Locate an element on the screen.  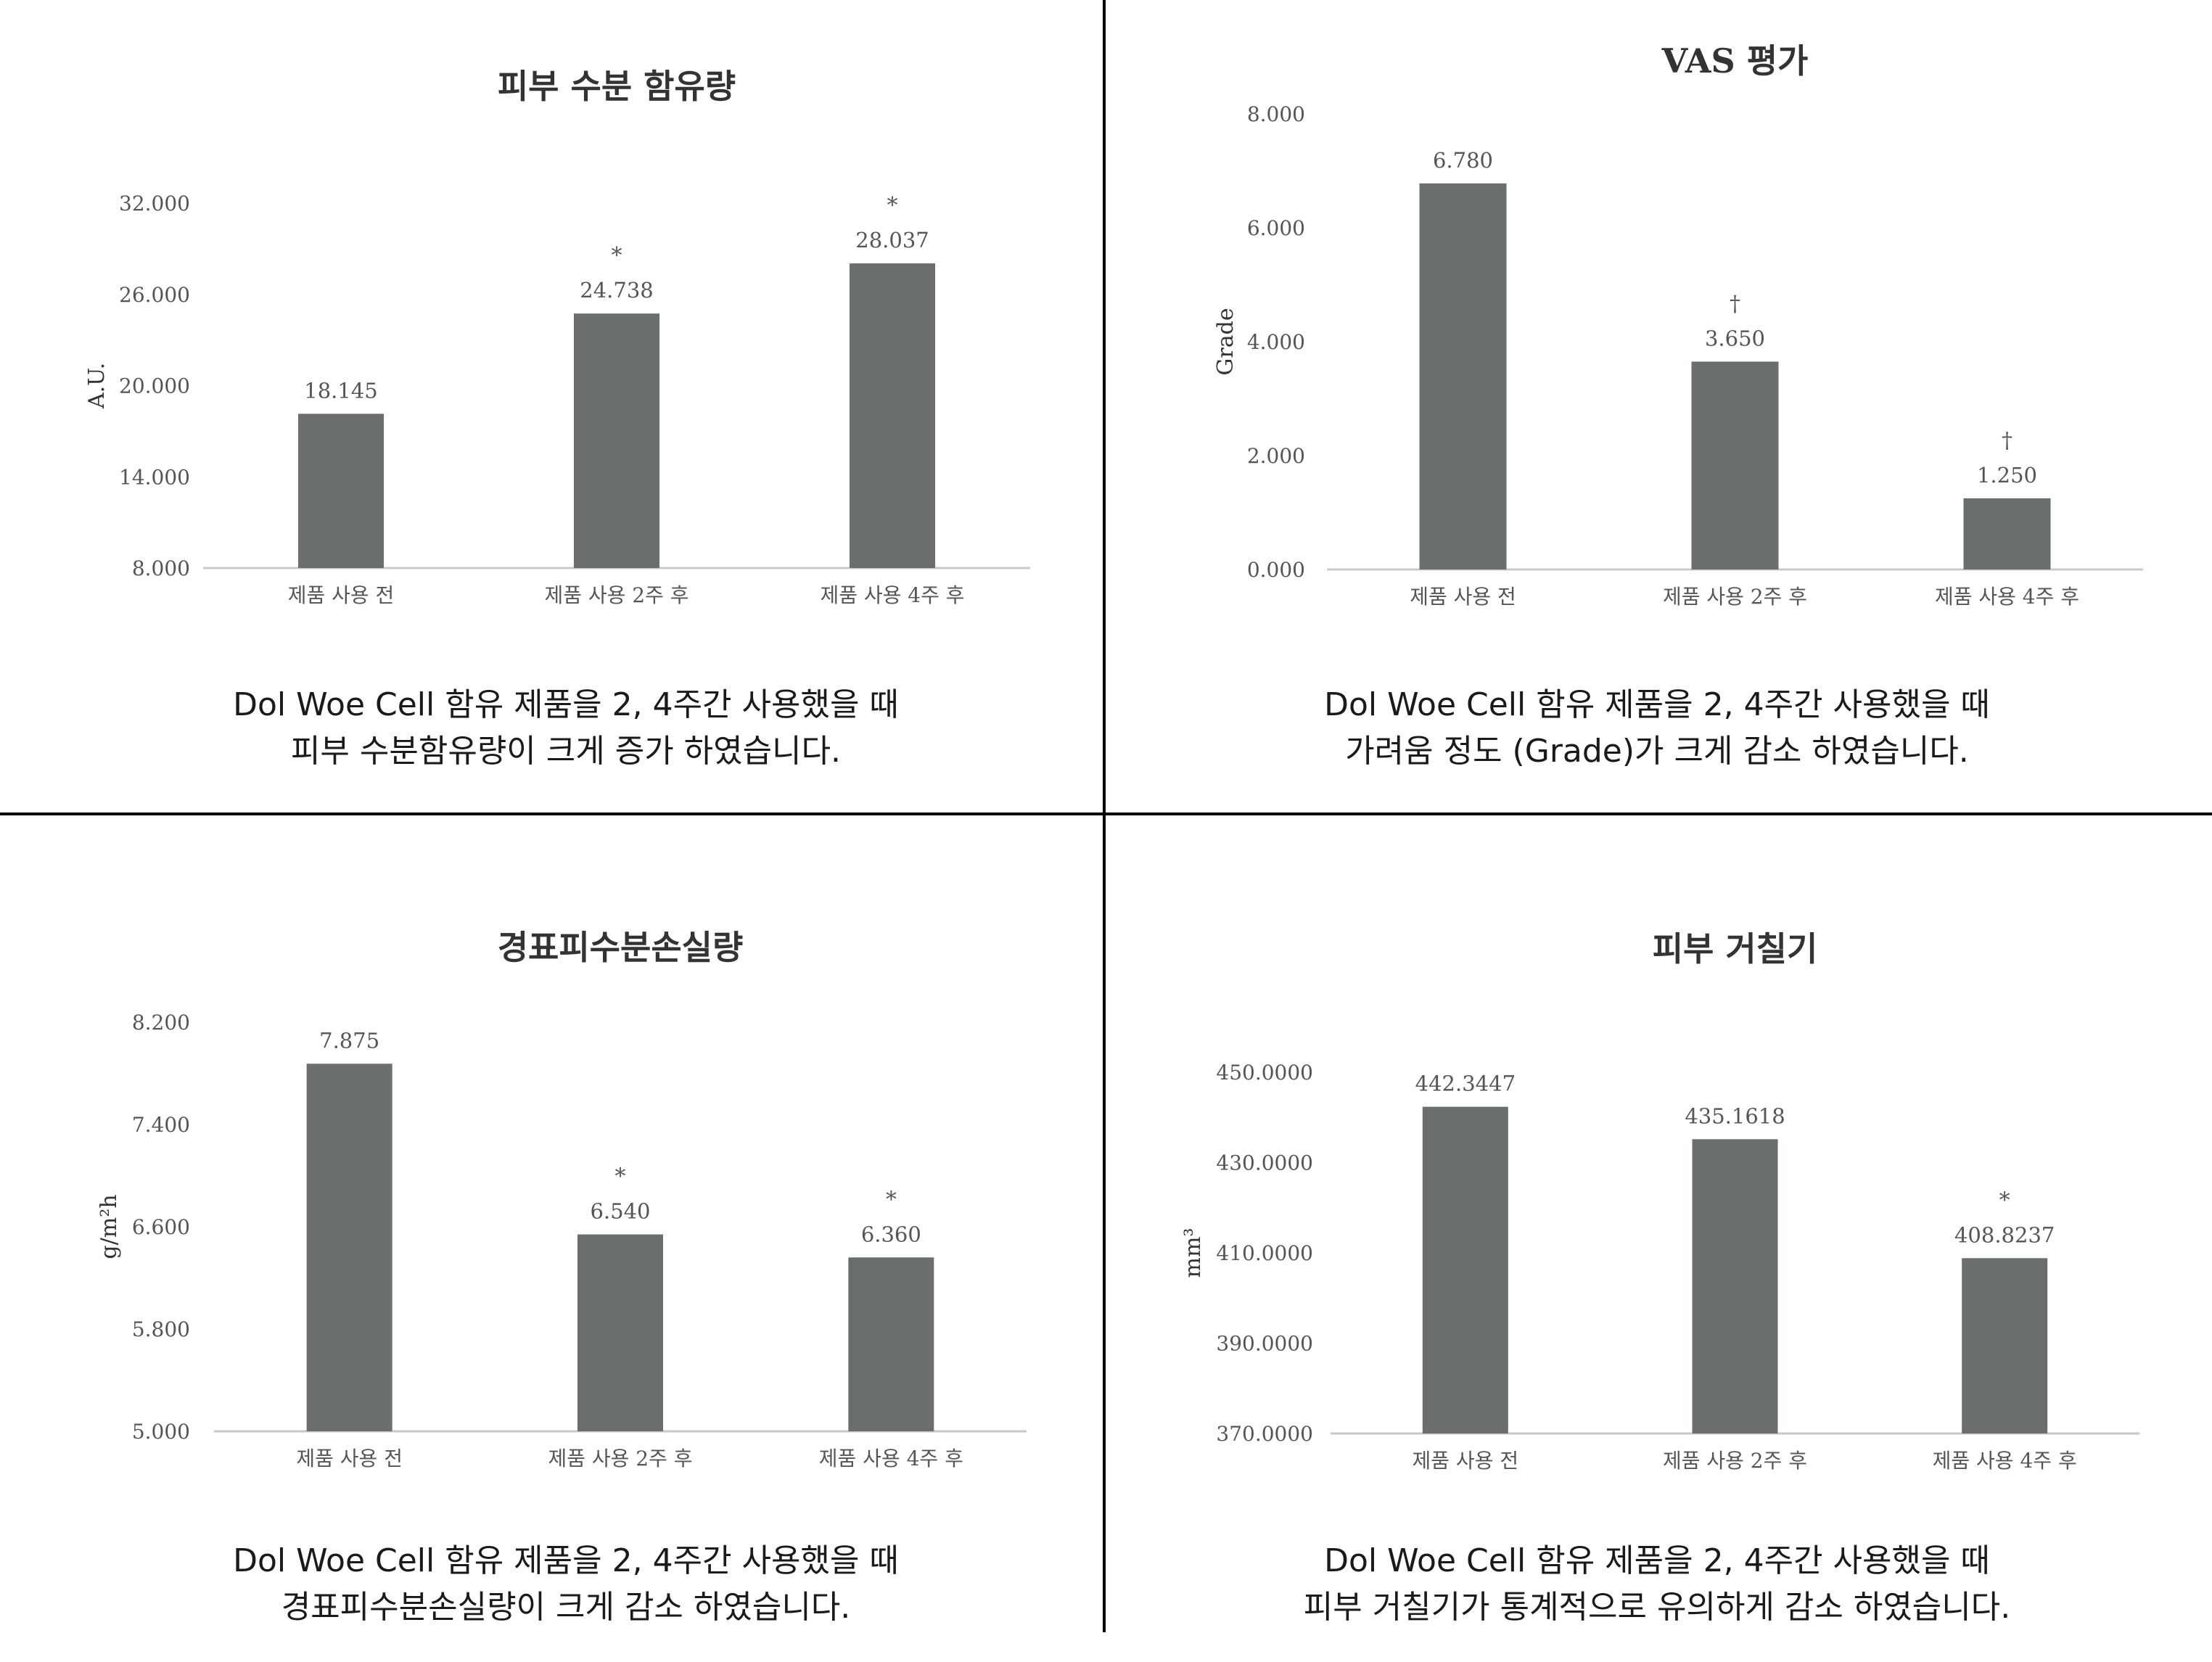
y-tick-label: 430.0000 is located at coordinates (1265, 1163).